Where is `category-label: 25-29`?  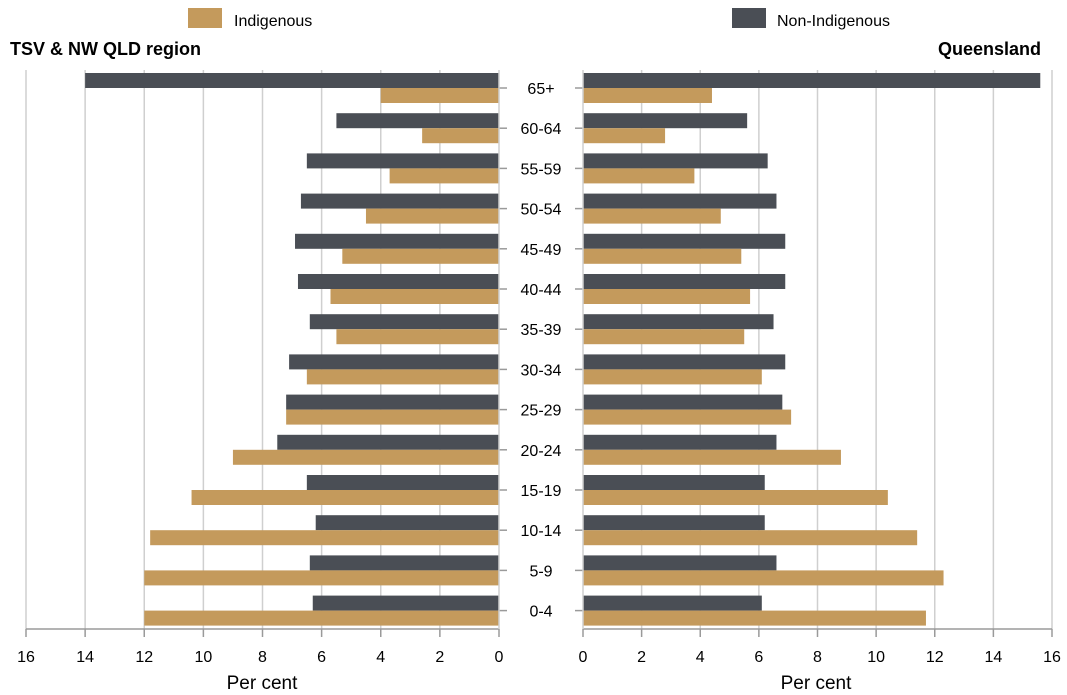 category-label: 25-29 is located at coordinates (541, 411).